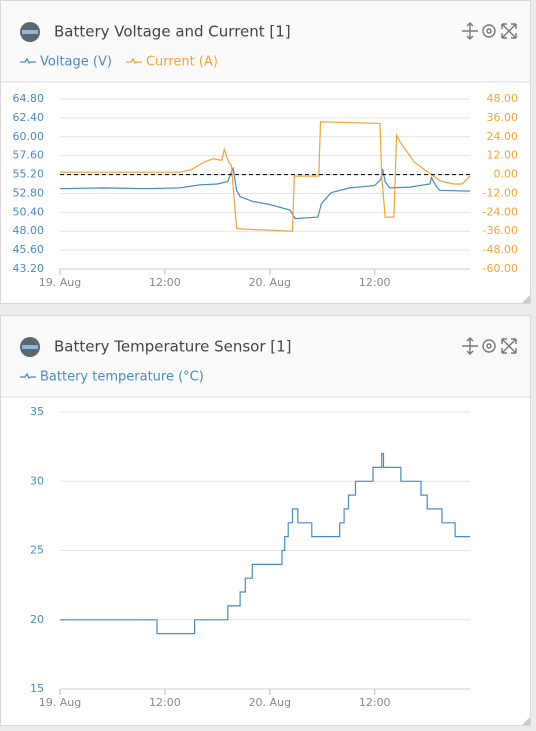  Describe the element at coordinates (500, 249) in the screenshot. I see `y2-tick-label: -48.00` at that location.